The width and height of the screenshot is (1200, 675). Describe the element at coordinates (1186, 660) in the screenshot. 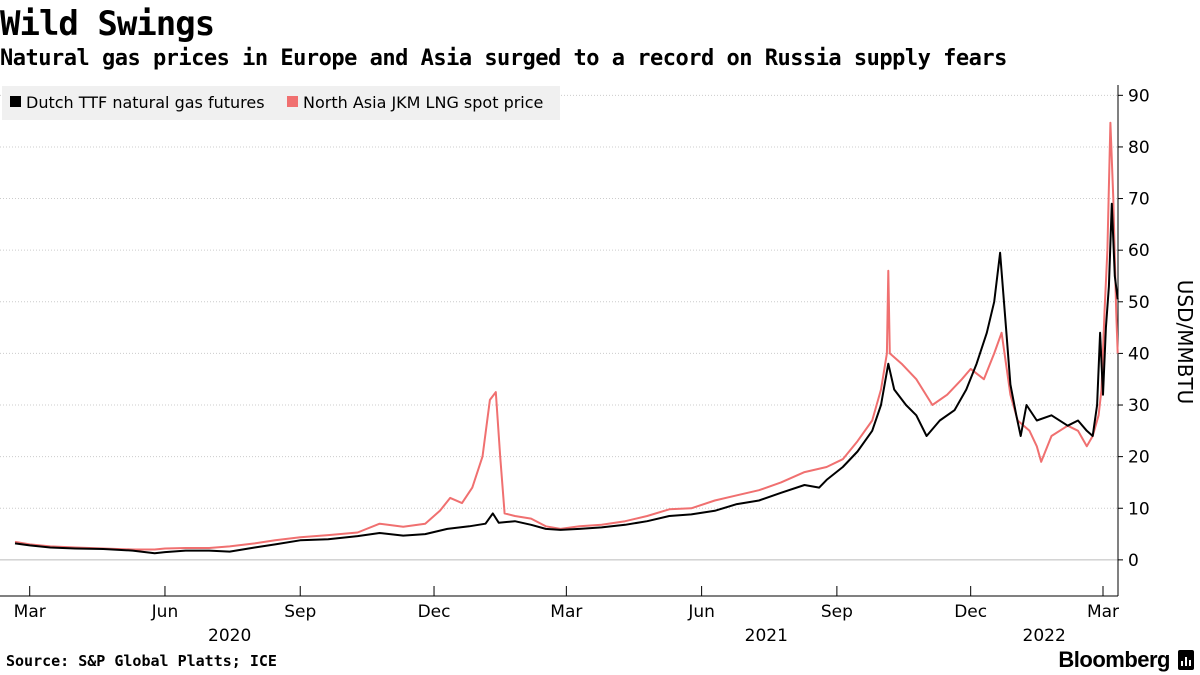

I see `bloomberg-chart-icon` at that location.